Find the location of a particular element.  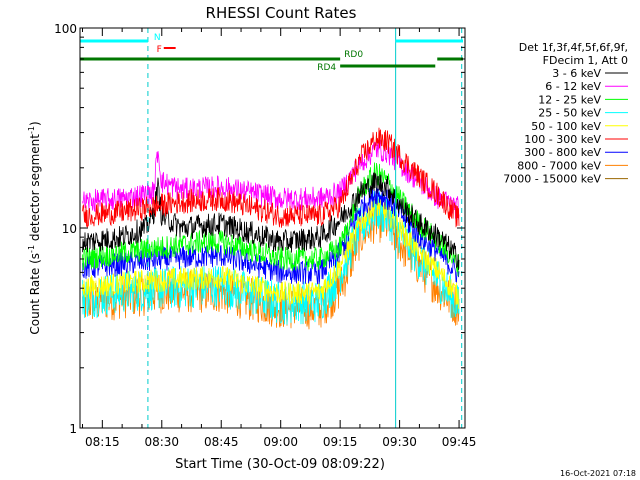

legend-label-6-12-kev: 6 - 12 keV is located at coordinates (573, 86).